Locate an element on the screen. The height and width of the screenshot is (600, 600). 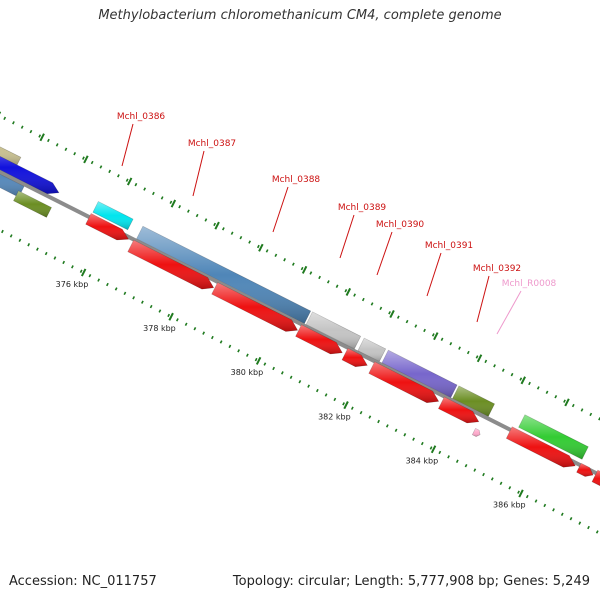
mchl-0388-cds-shade is located at coordinates (254, 307).